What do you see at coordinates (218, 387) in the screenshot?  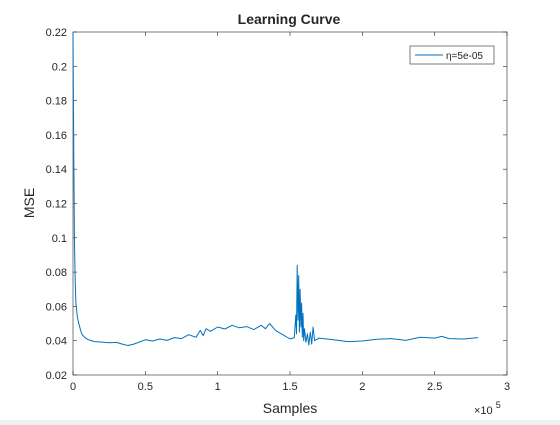 I see `x-tick-label: 1` at bounding box center [218, 387].